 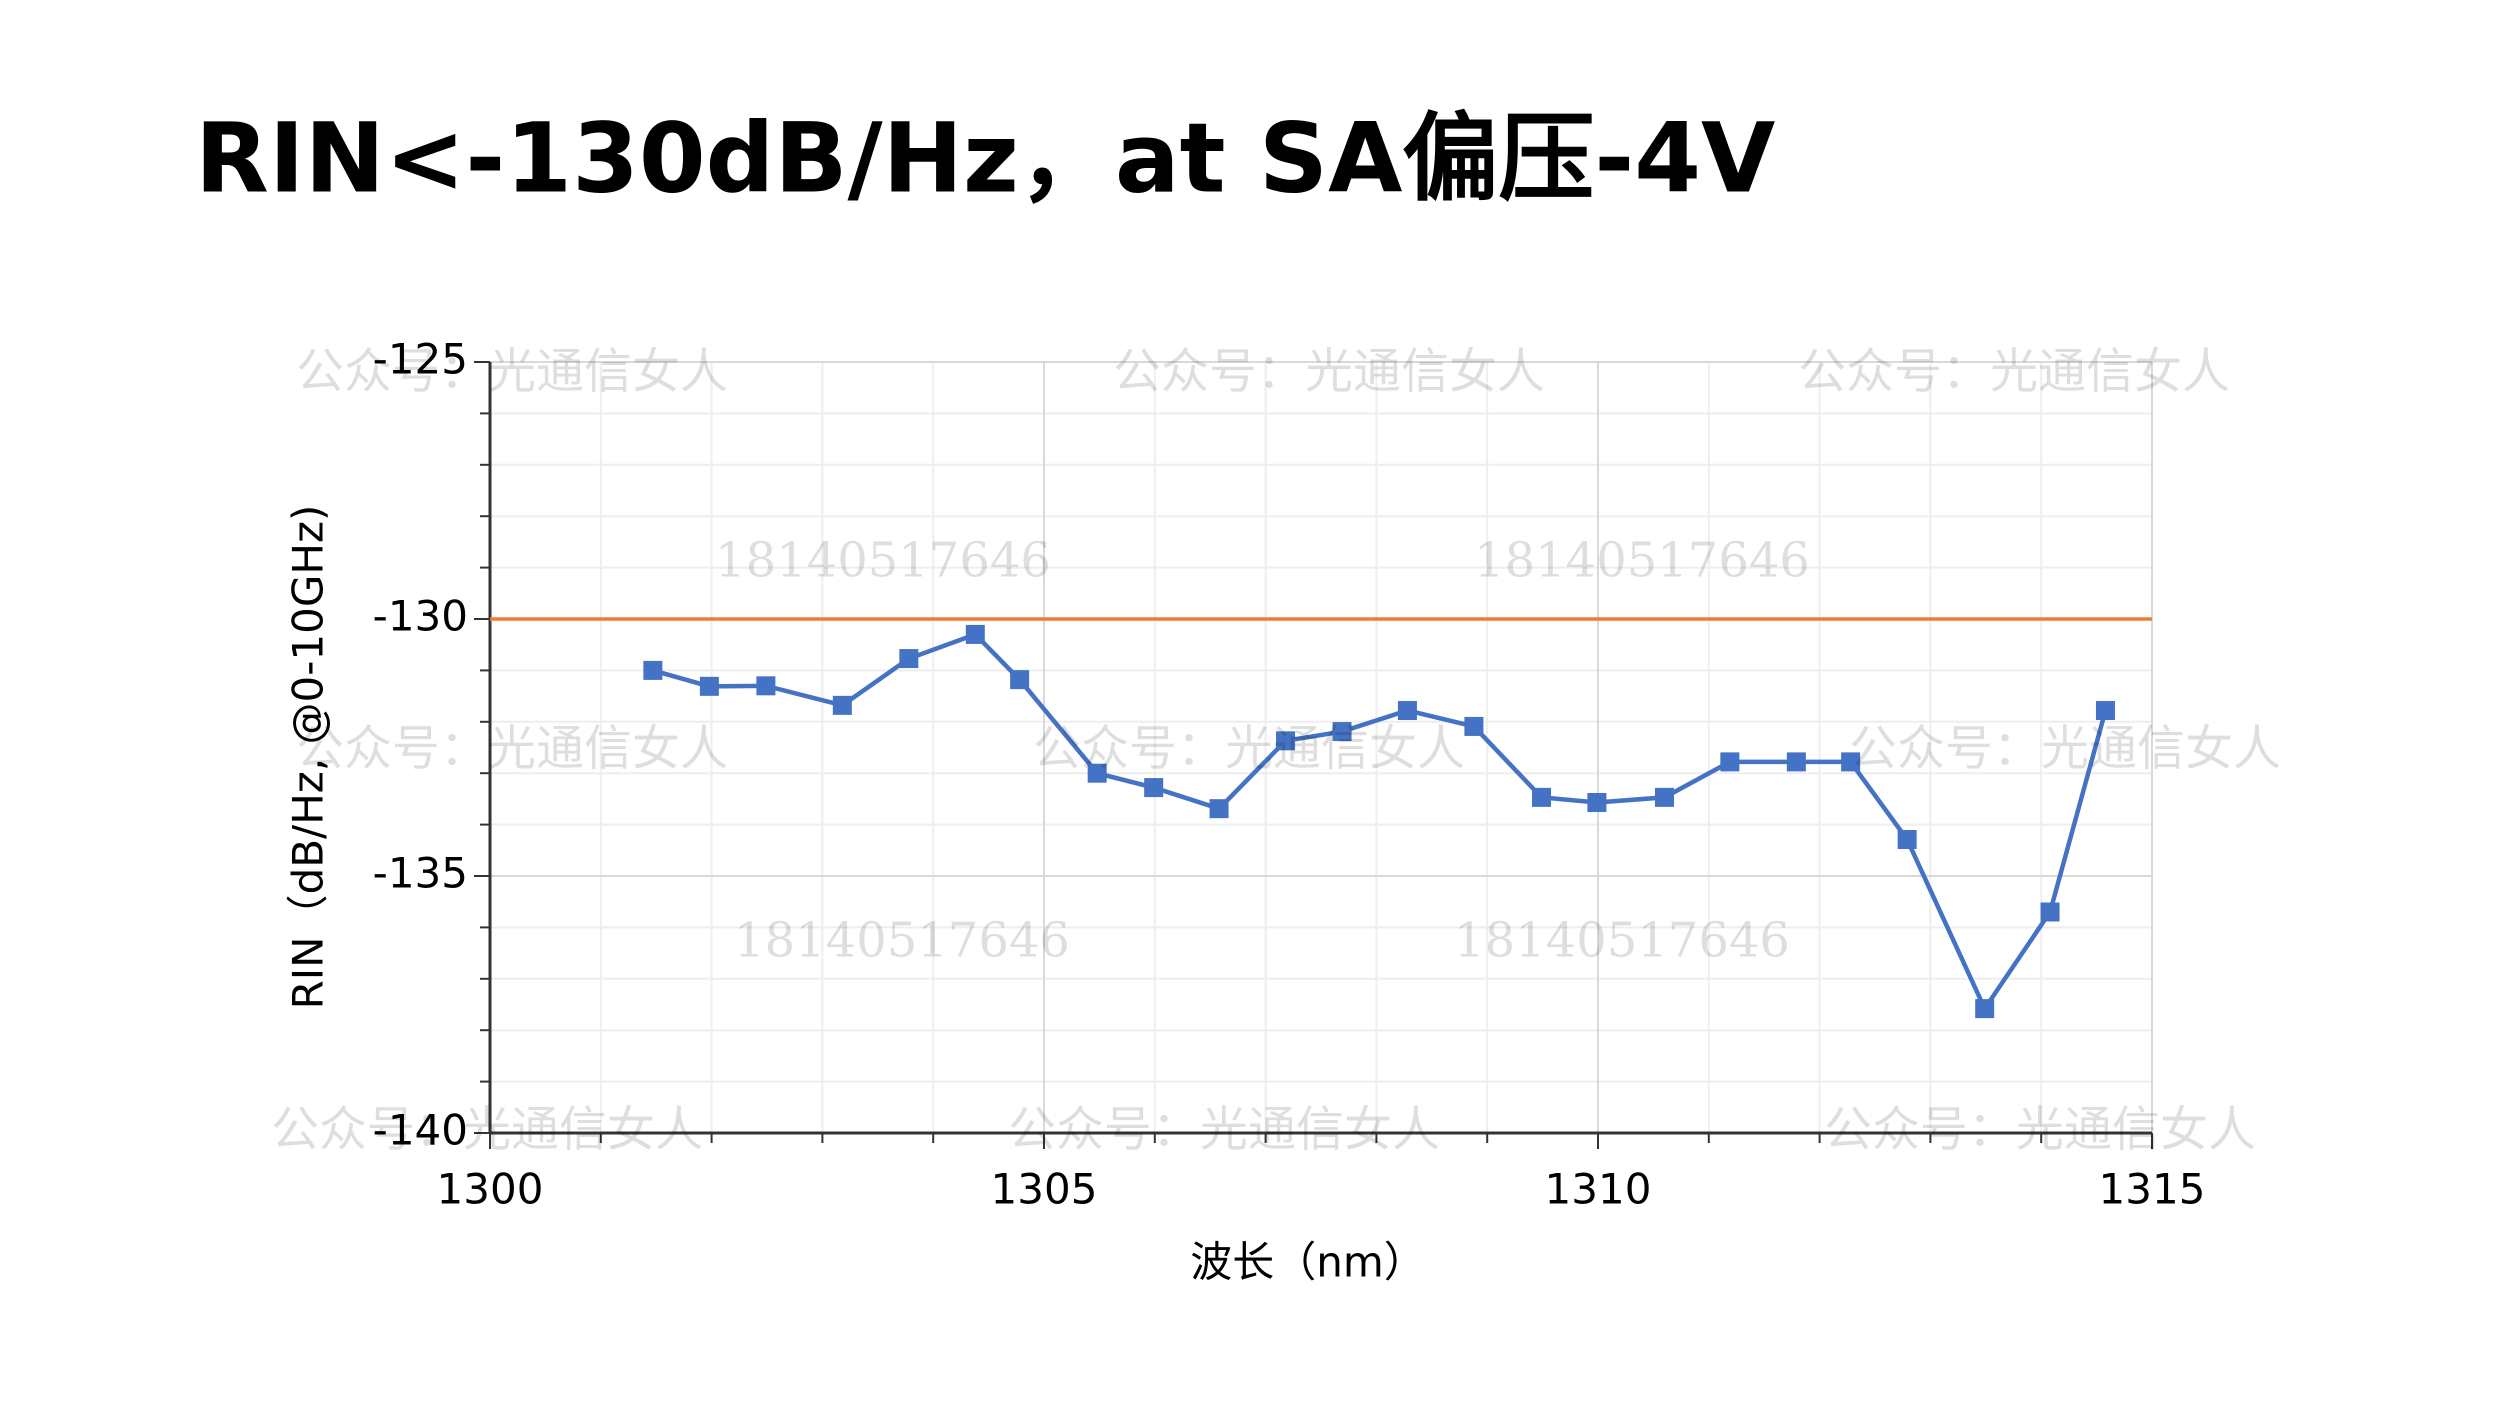 I want to click on chart-title: RIN<-130dB/Hz，at SA偏压-4V, so click(x=985, y=158).